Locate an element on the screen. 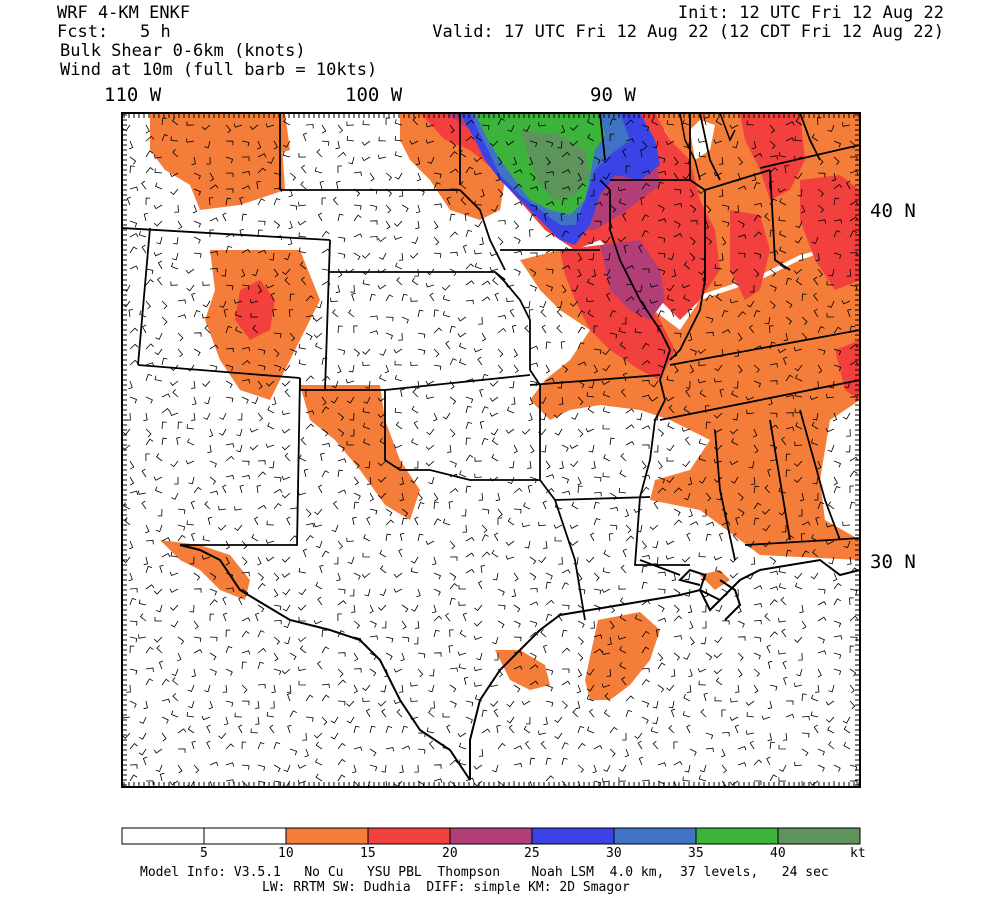 This screenshot has height=900, width=1000. colorbar-tick-label: 40 is located at coordinates (778, 853).